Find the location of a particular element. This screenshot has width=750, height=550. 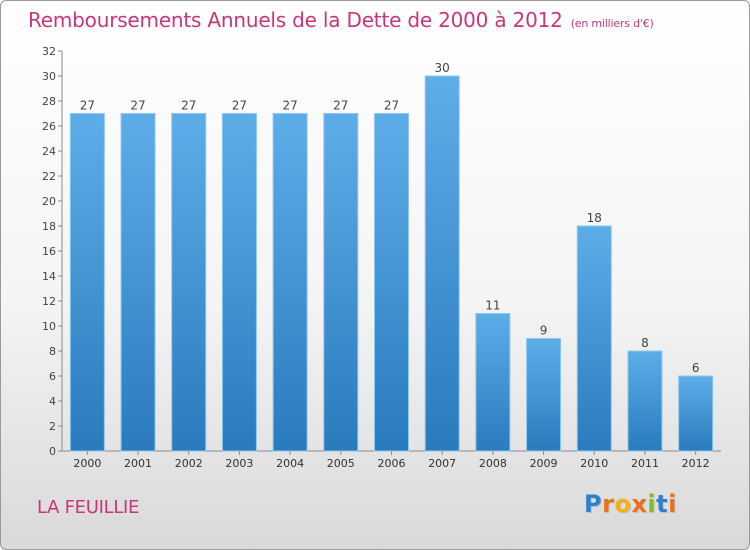

y-tick-label: 20 is located at coordinates (49, 201).